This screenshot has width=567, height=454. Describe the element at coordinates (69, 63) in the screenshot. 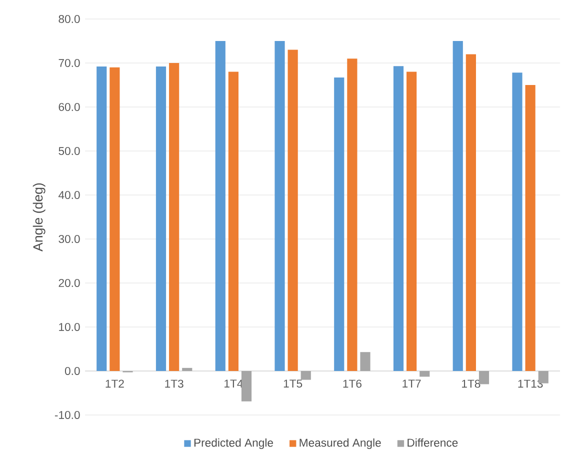

I see `y-tick-label: 70.0` at that location.